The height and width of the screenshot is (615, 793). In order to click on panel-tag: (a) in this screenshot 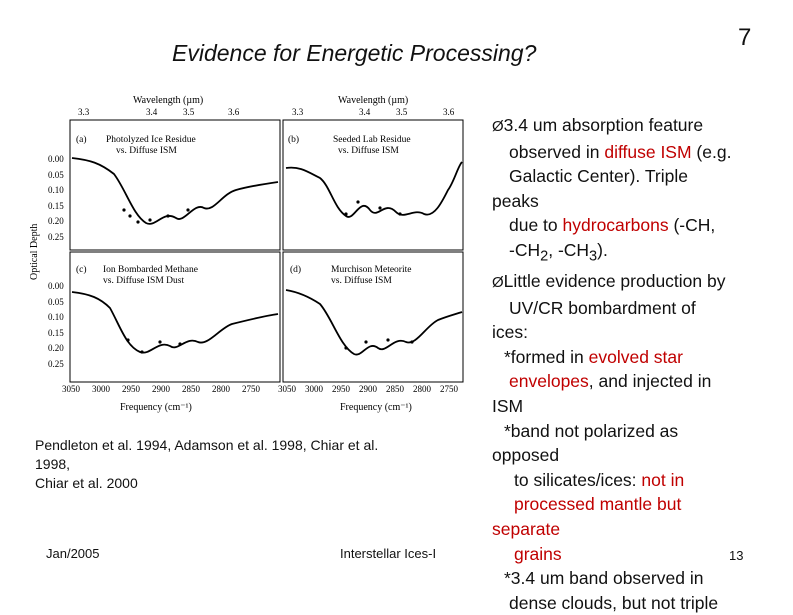, I will do `click(81, 139)`.